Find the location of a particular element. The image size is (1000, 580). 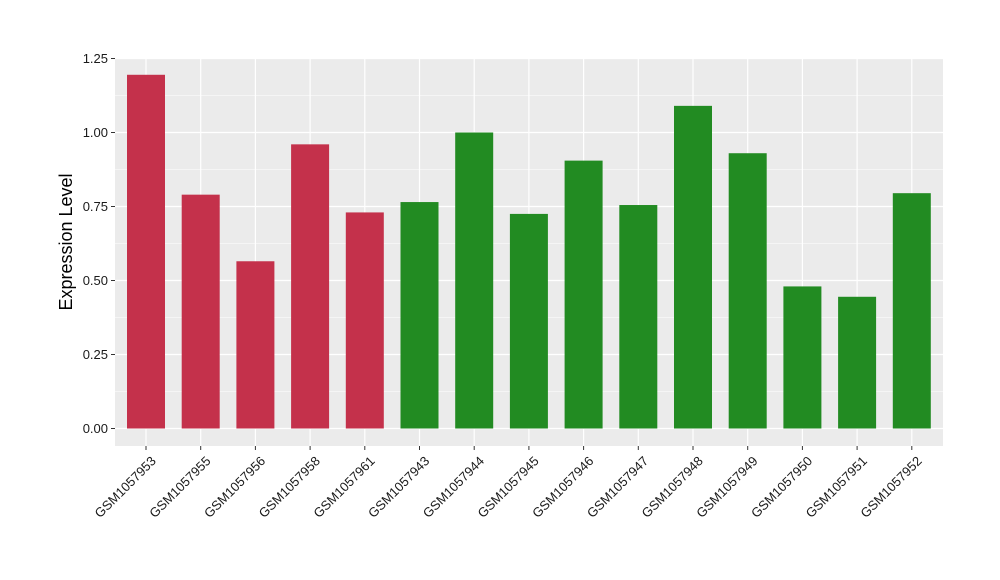

bar-GSM1057949 is located at coordinates (747, 291).